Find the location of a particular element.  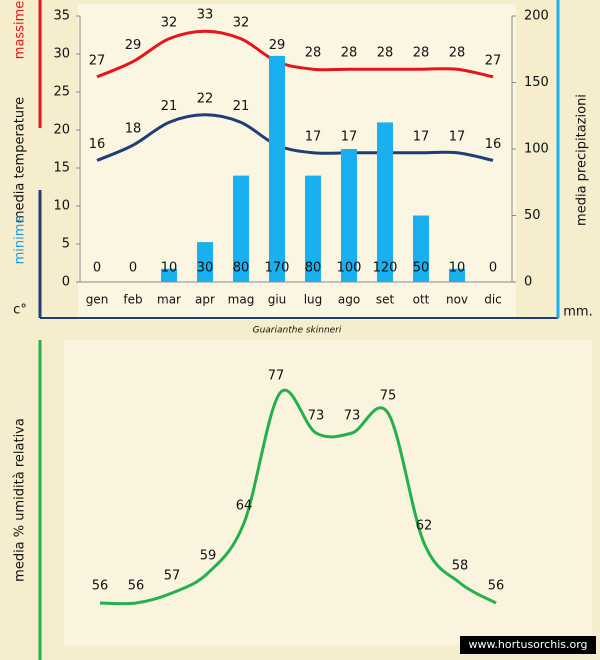

x-tick-label: dic is located at coordinates (493, 300).